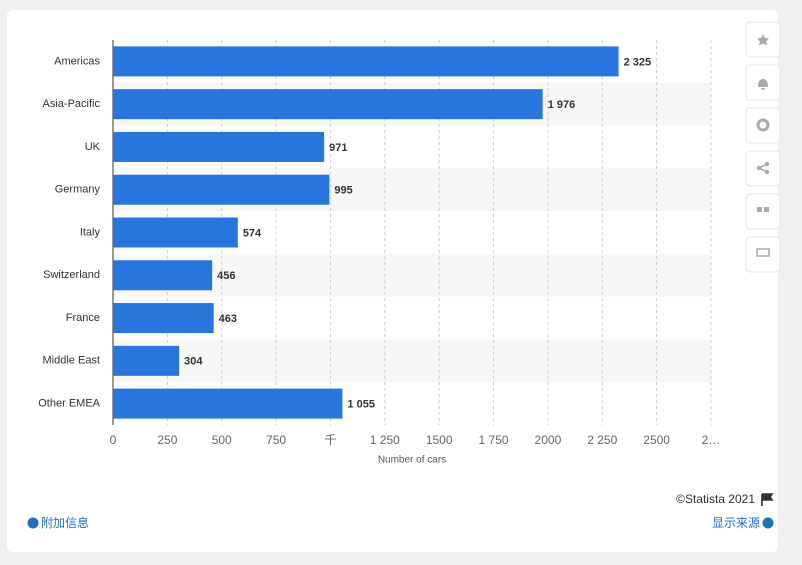 The height and width of the screenshot is (565, 802). Describe the element at coordinates (72, 104) in the screenshot. I see `y-tick-label: Asia-Pacific` at that location.